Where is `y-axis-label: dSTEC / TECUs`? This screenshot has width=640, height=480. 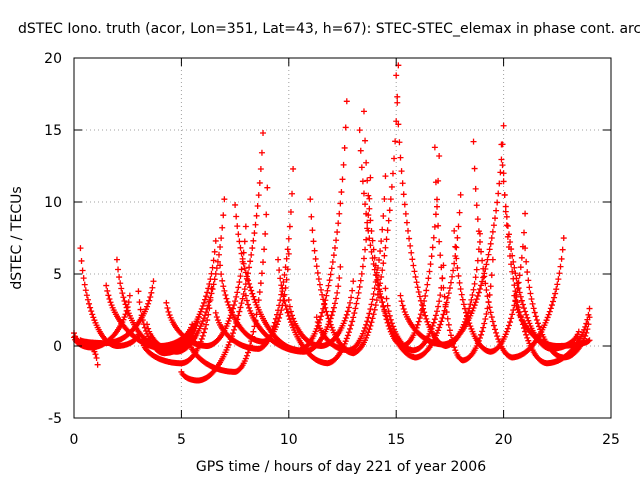
y-axis-label: dSTEC / TECUs is located at coordinates (17, 237).